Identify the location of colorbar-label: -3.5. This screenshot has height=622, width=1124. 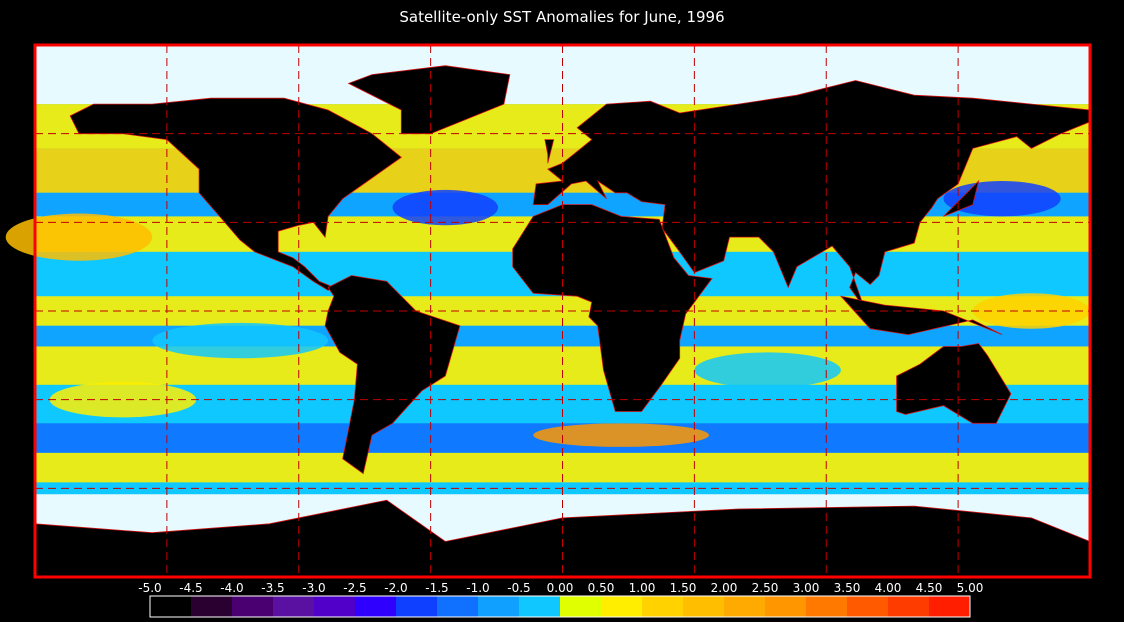
(272, 588).